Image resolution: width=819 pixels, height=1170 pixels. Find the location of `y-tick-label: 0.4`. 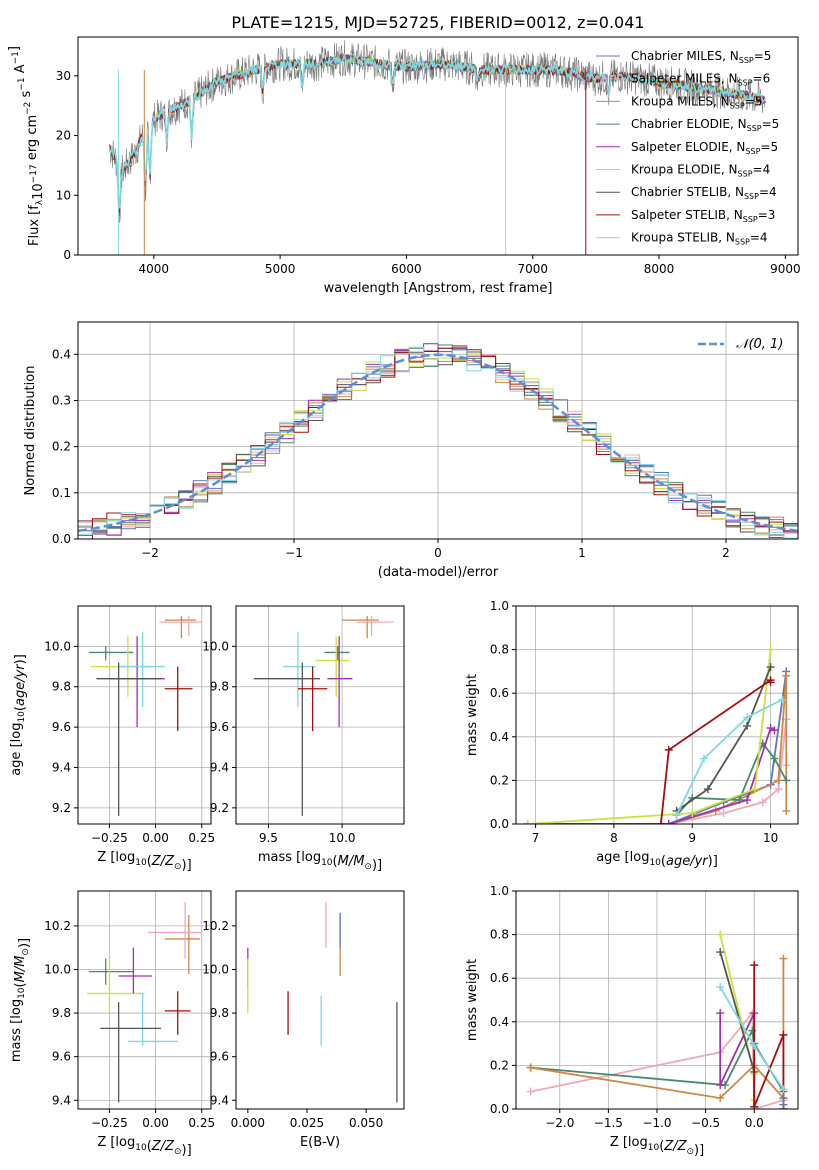

y-tick-label: 0.4 is located at coordinates (61, 354).